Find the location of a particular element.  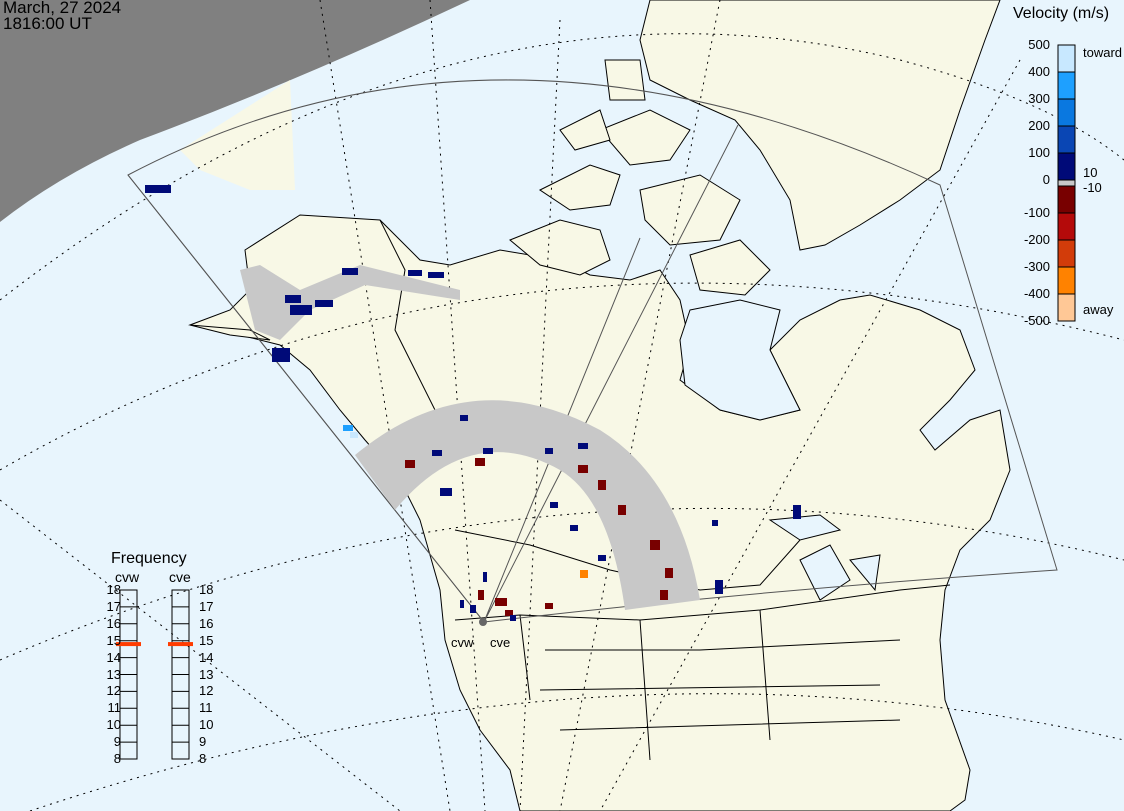

time-label: 1816:00 UT is located at coordinates (47, 23).